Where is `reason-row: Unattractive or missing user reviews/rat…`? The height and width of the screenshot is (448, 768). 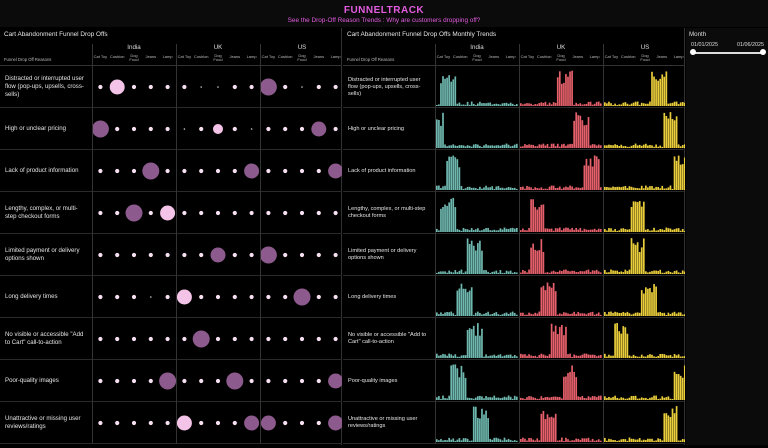
reason-row: Unattractive or missing user reviews/rat… is located at coordinates (514, 423).